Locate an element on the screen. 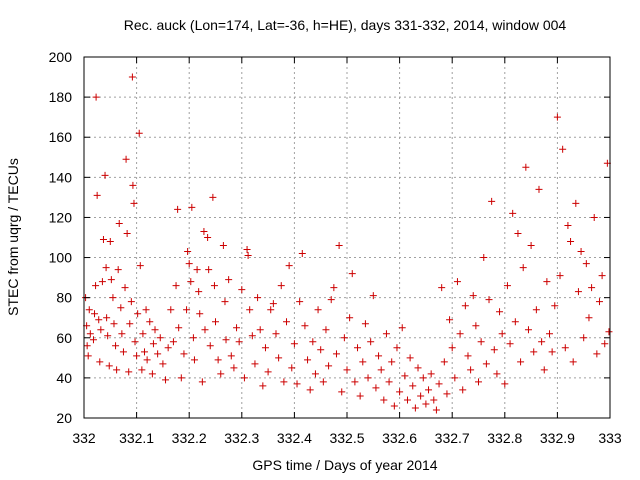 The width and height of the screenshot is (640, 480). y-tick-label: 80 is located at coordinates (64, 298).